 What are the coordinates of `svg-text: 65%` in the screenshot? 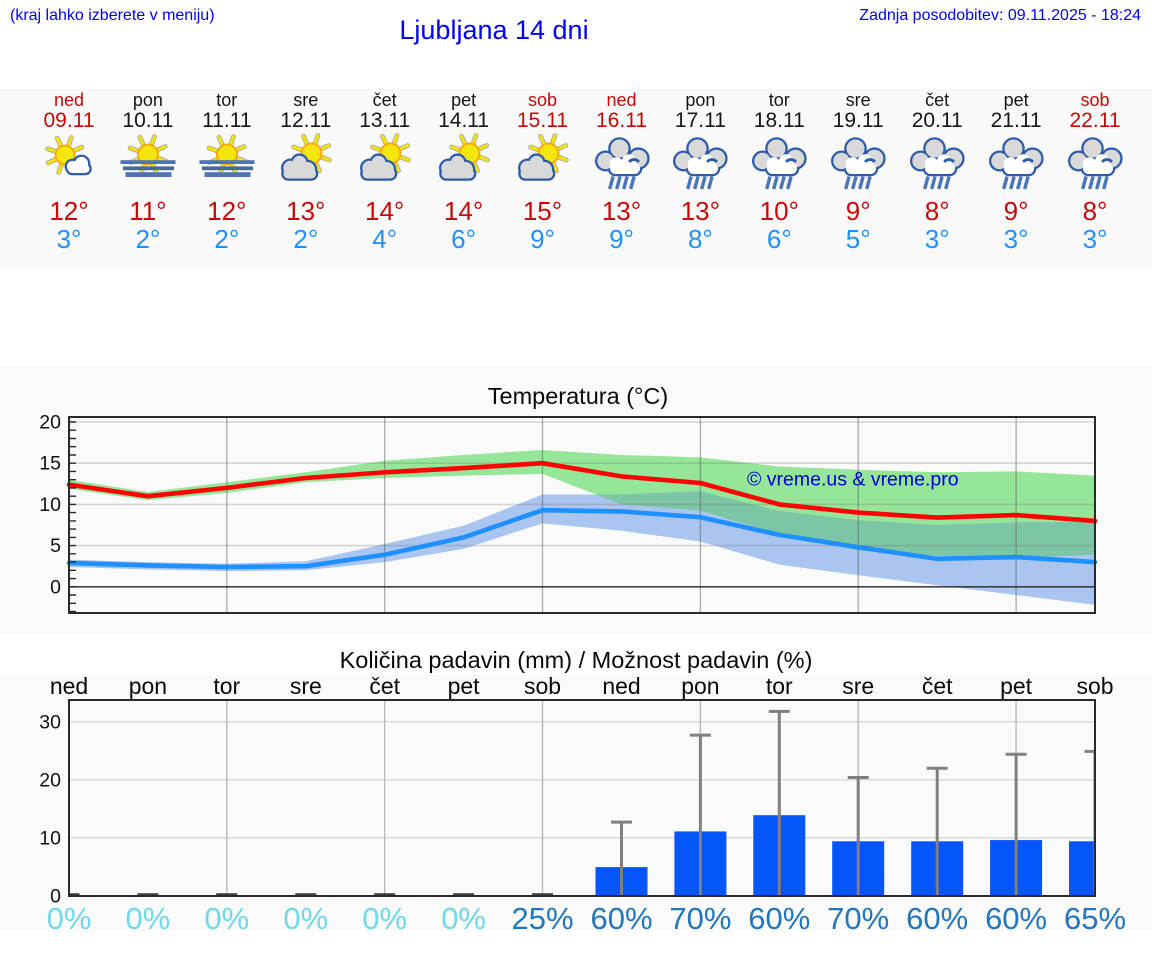 It's located at (1095, 916).